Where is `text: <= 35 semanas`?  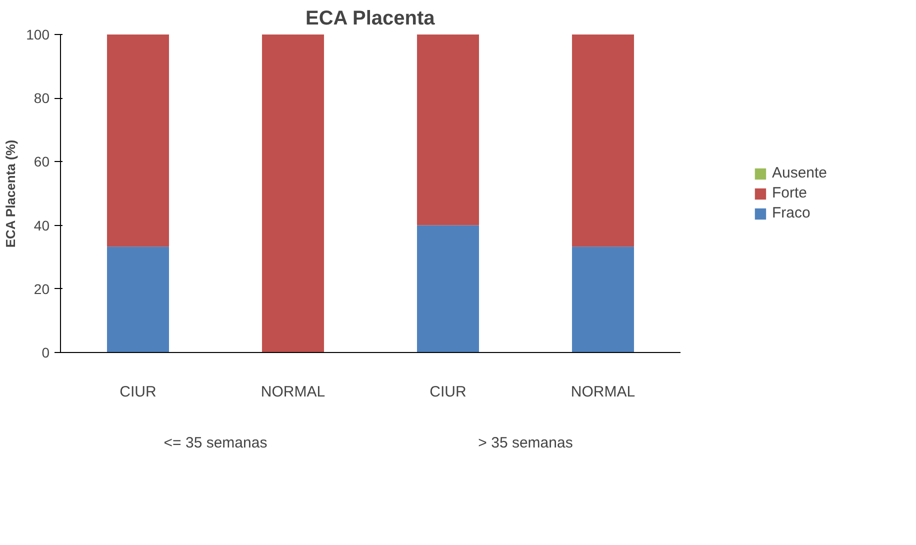
text: <= 35 semanas is located at coordinates (216, 443).